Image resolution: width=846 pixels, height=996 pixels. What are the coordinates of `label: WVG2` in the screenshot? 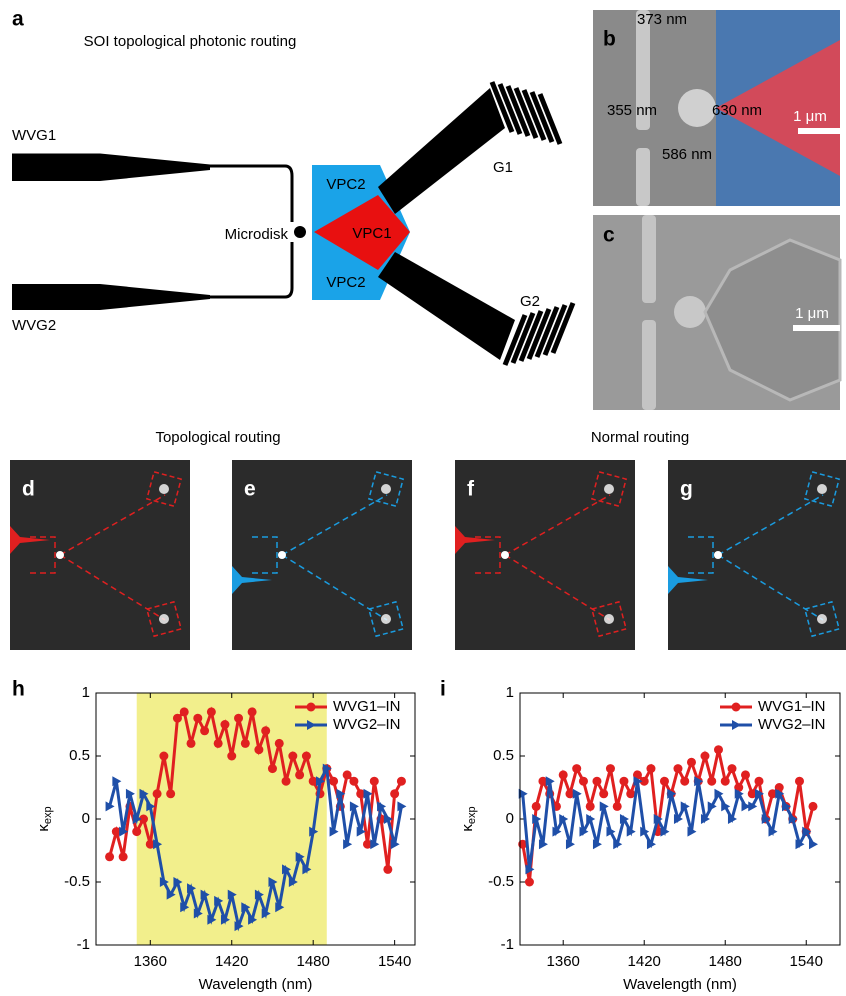 It's located at (34, 325).